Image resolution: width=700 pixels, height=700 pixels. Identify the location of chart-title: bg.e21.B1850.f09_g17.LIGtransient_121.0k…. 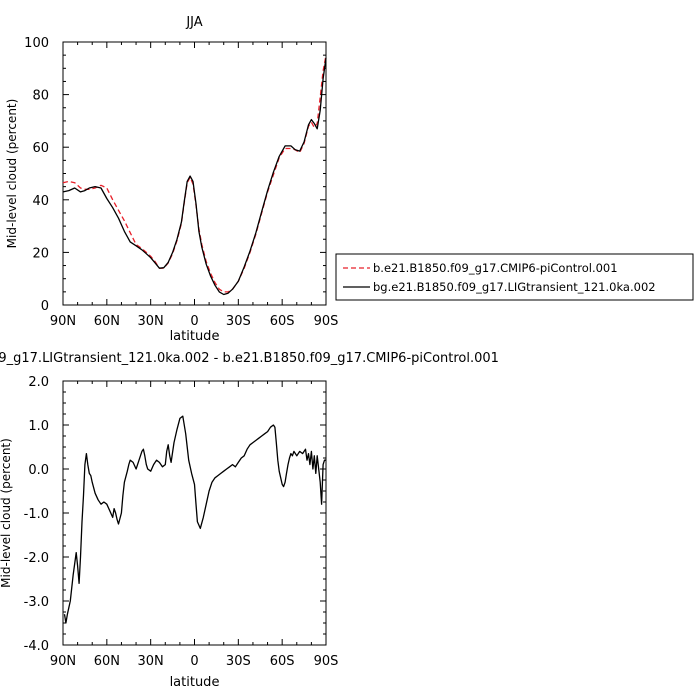
(249, 358).